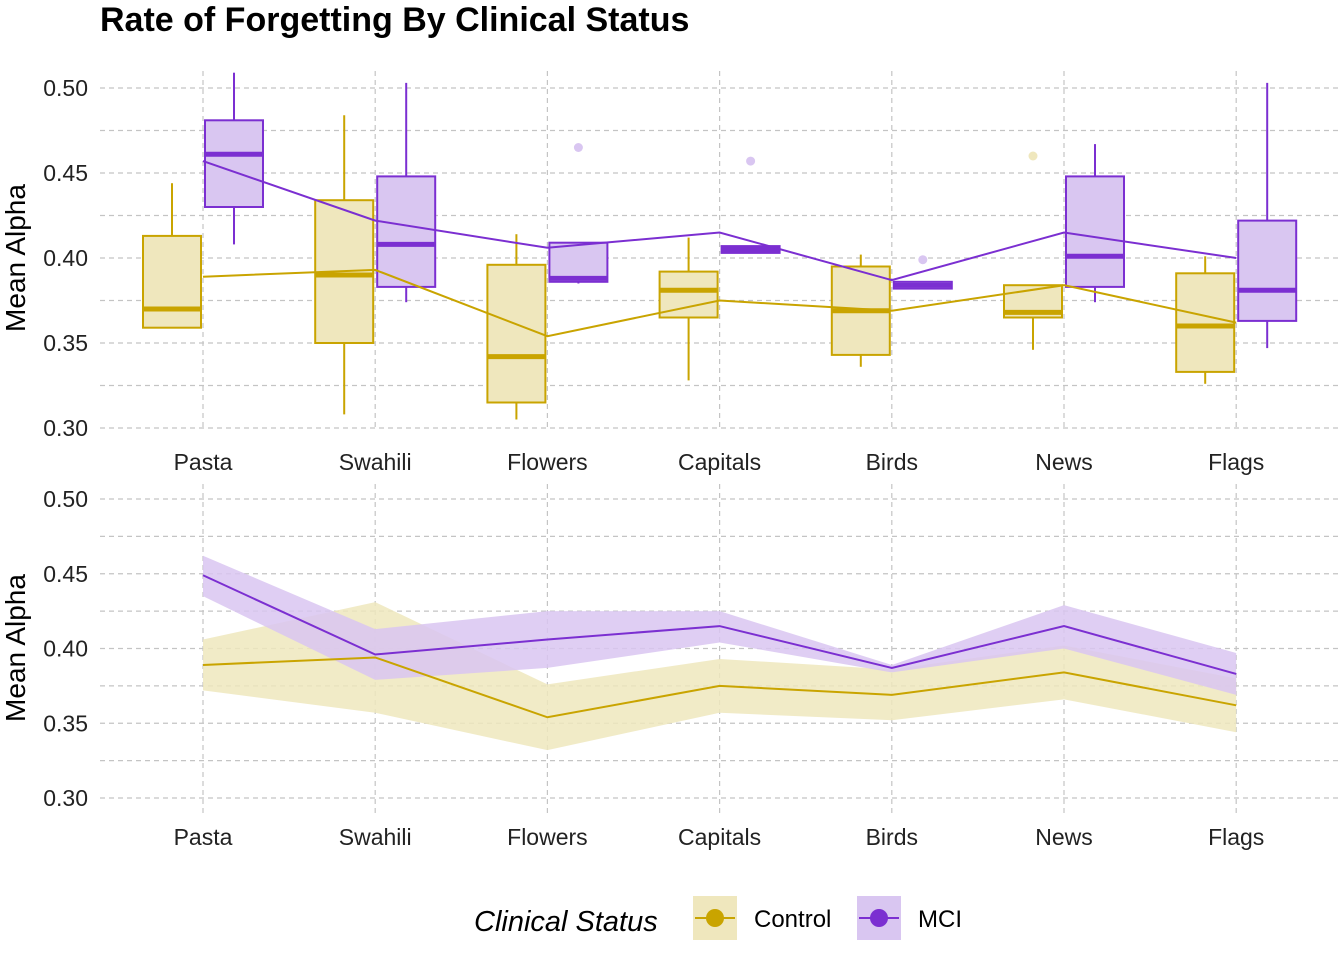 The height and width of the screenshot is (960, 1344). What do you see at coordinates (792, 919) in the screenshot?
I see `legend-label: Control` at bounding box center [792, 919].